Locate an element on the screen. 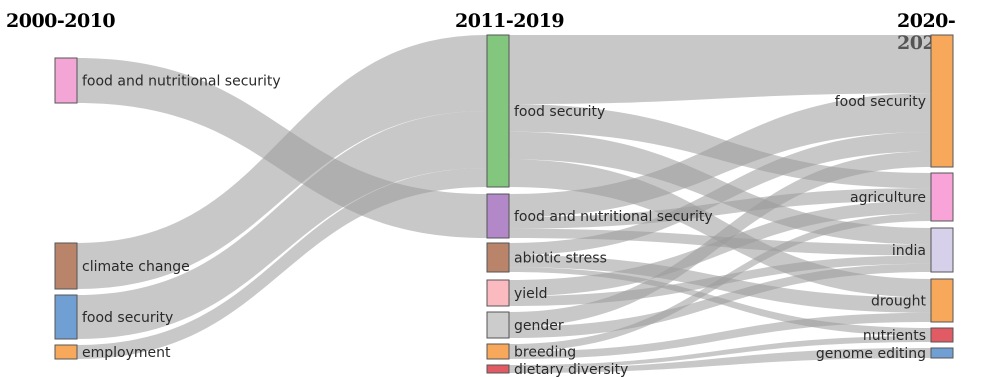  link-n1_gender-to-n2_india is located at coordinates (720, 300).